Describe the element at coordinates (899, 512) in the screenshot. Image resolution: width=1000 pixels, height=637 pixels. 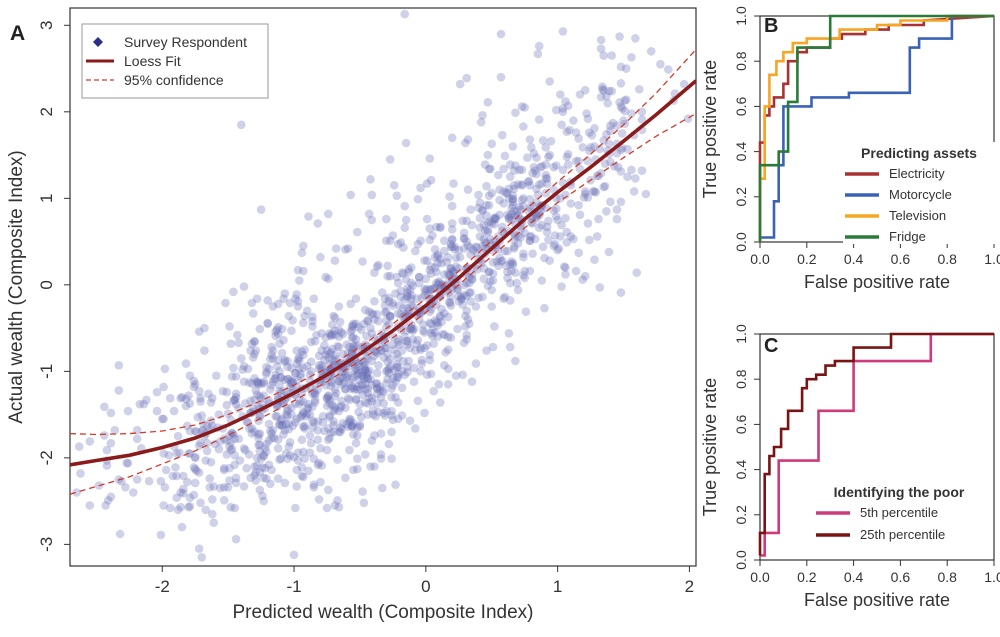
I see `legend-label: 5th percentile` at that location.